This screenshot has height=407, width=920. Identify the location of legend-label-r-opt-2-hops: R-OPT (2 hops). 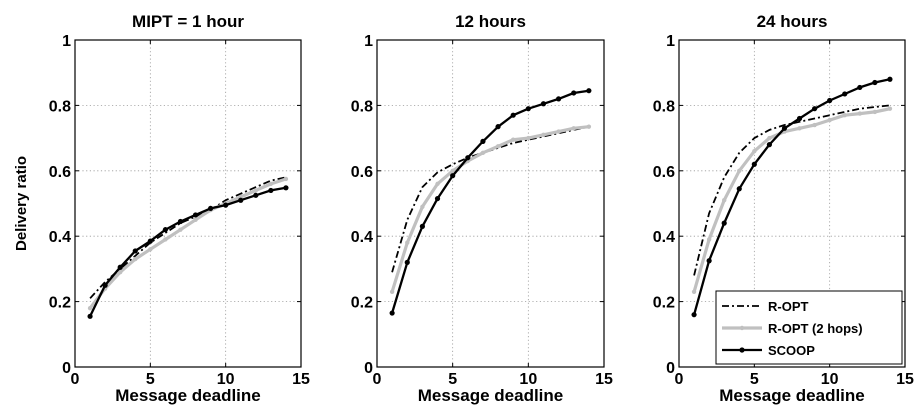
(815, 328).